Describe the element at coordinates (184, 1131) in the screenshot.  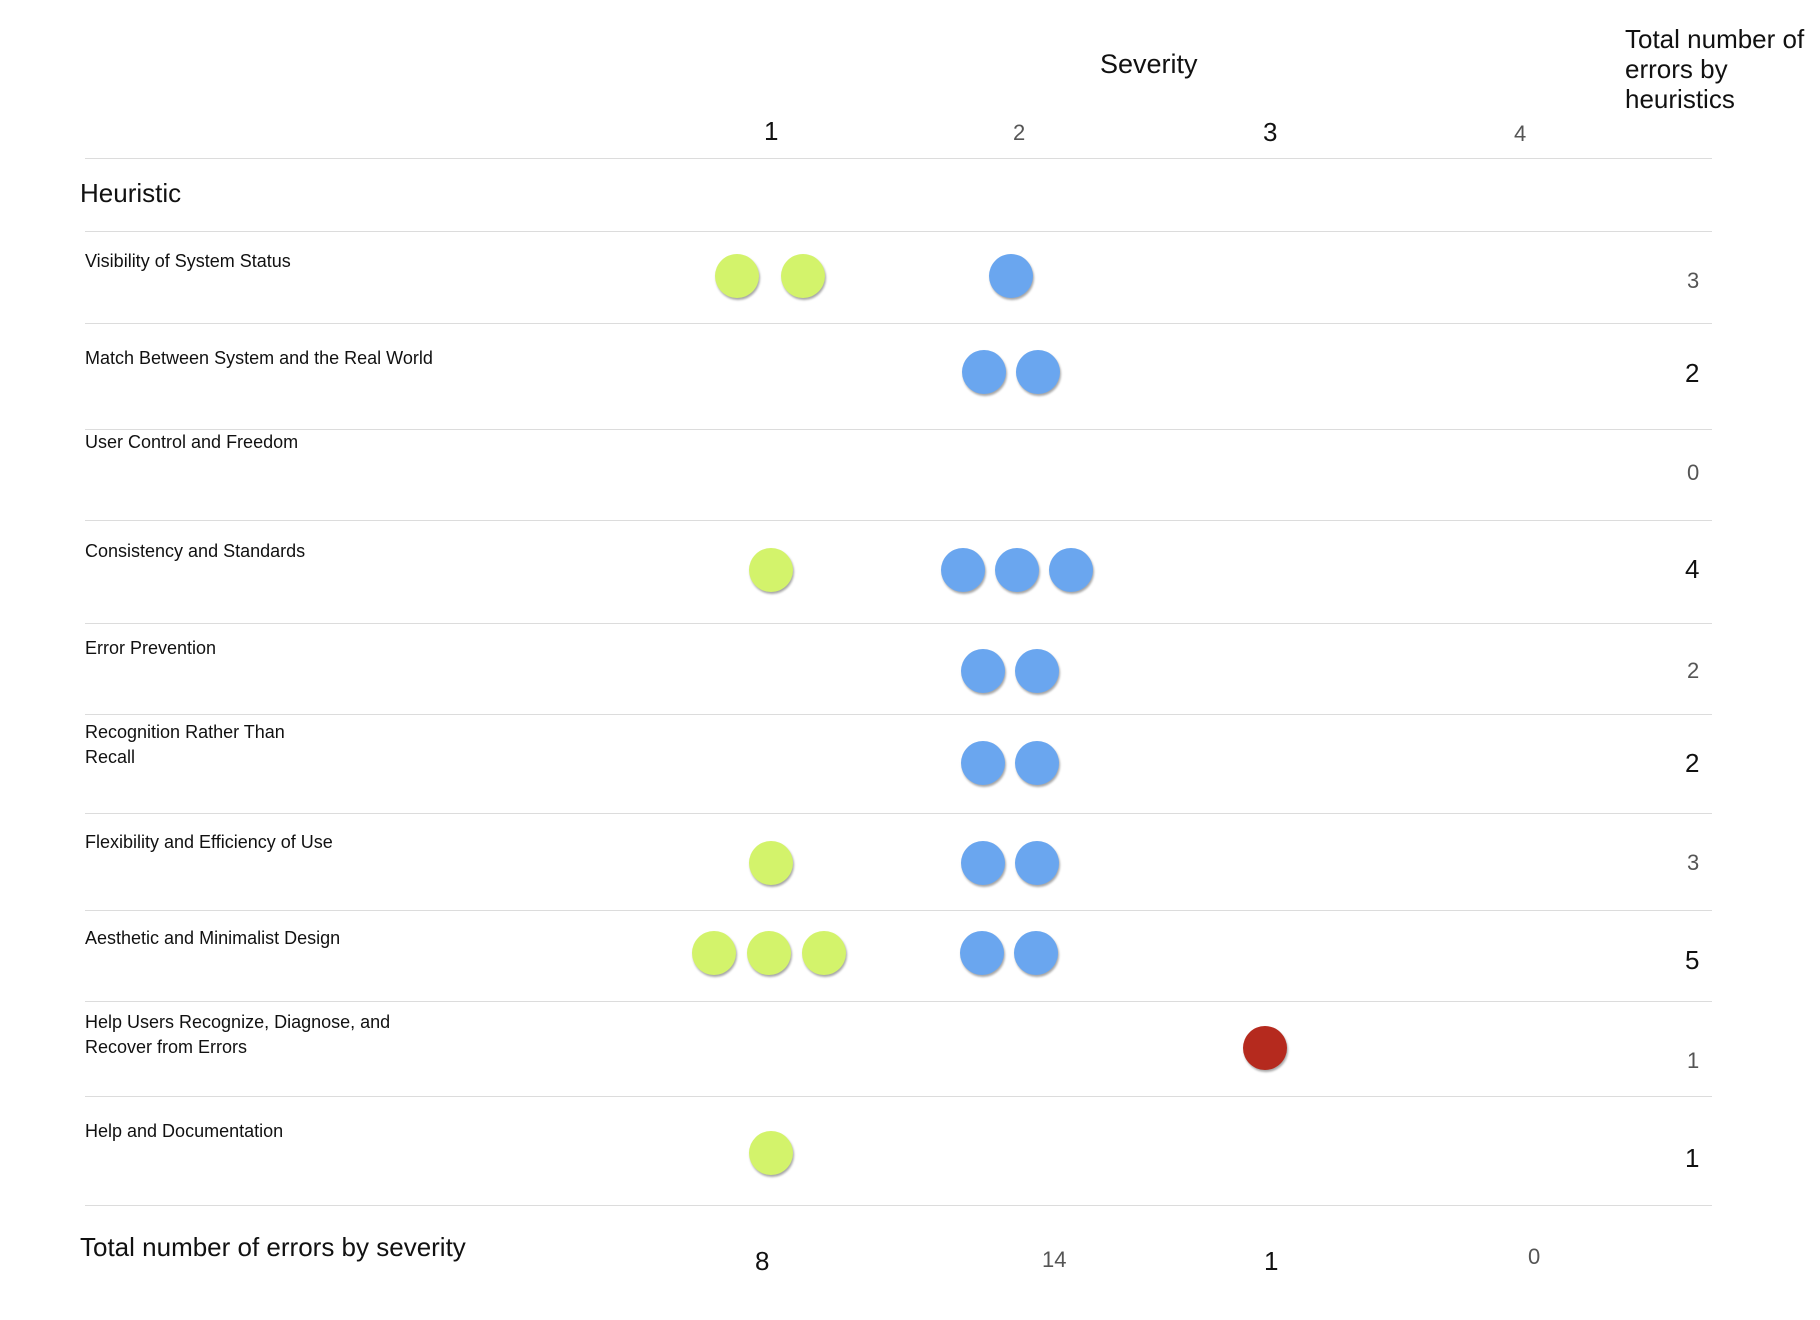
I see `heuristic-row-label: Help and Documentation` at that location.